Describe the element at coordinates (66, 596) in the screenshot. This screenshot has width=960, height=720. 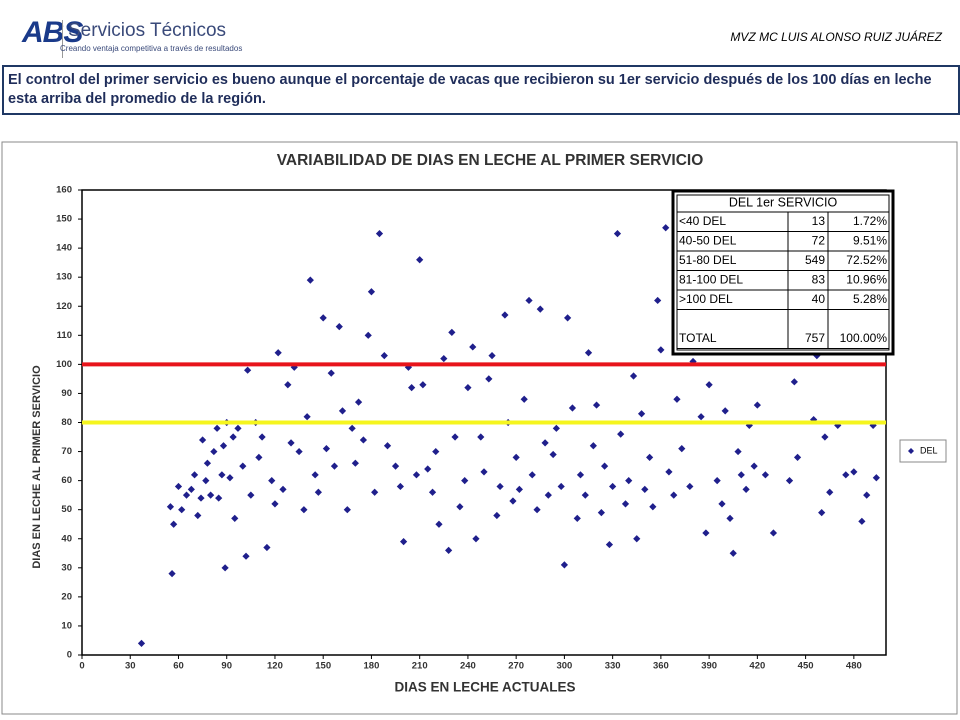
I see `y-tick-label: 20` at that location.